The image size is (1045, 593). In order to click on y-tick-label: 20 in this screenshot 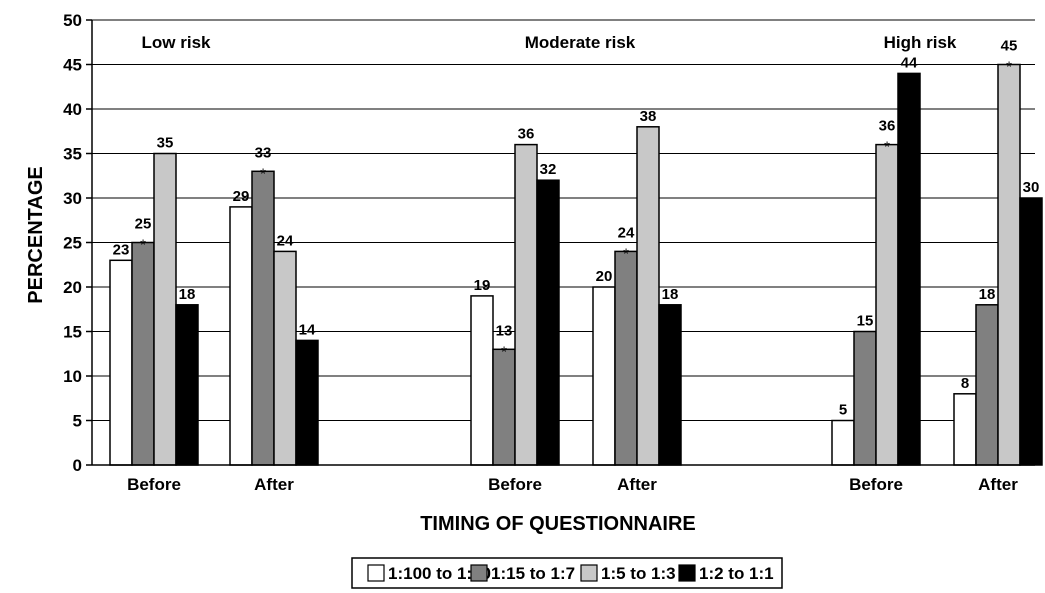, I will do `click(72, 287)`.